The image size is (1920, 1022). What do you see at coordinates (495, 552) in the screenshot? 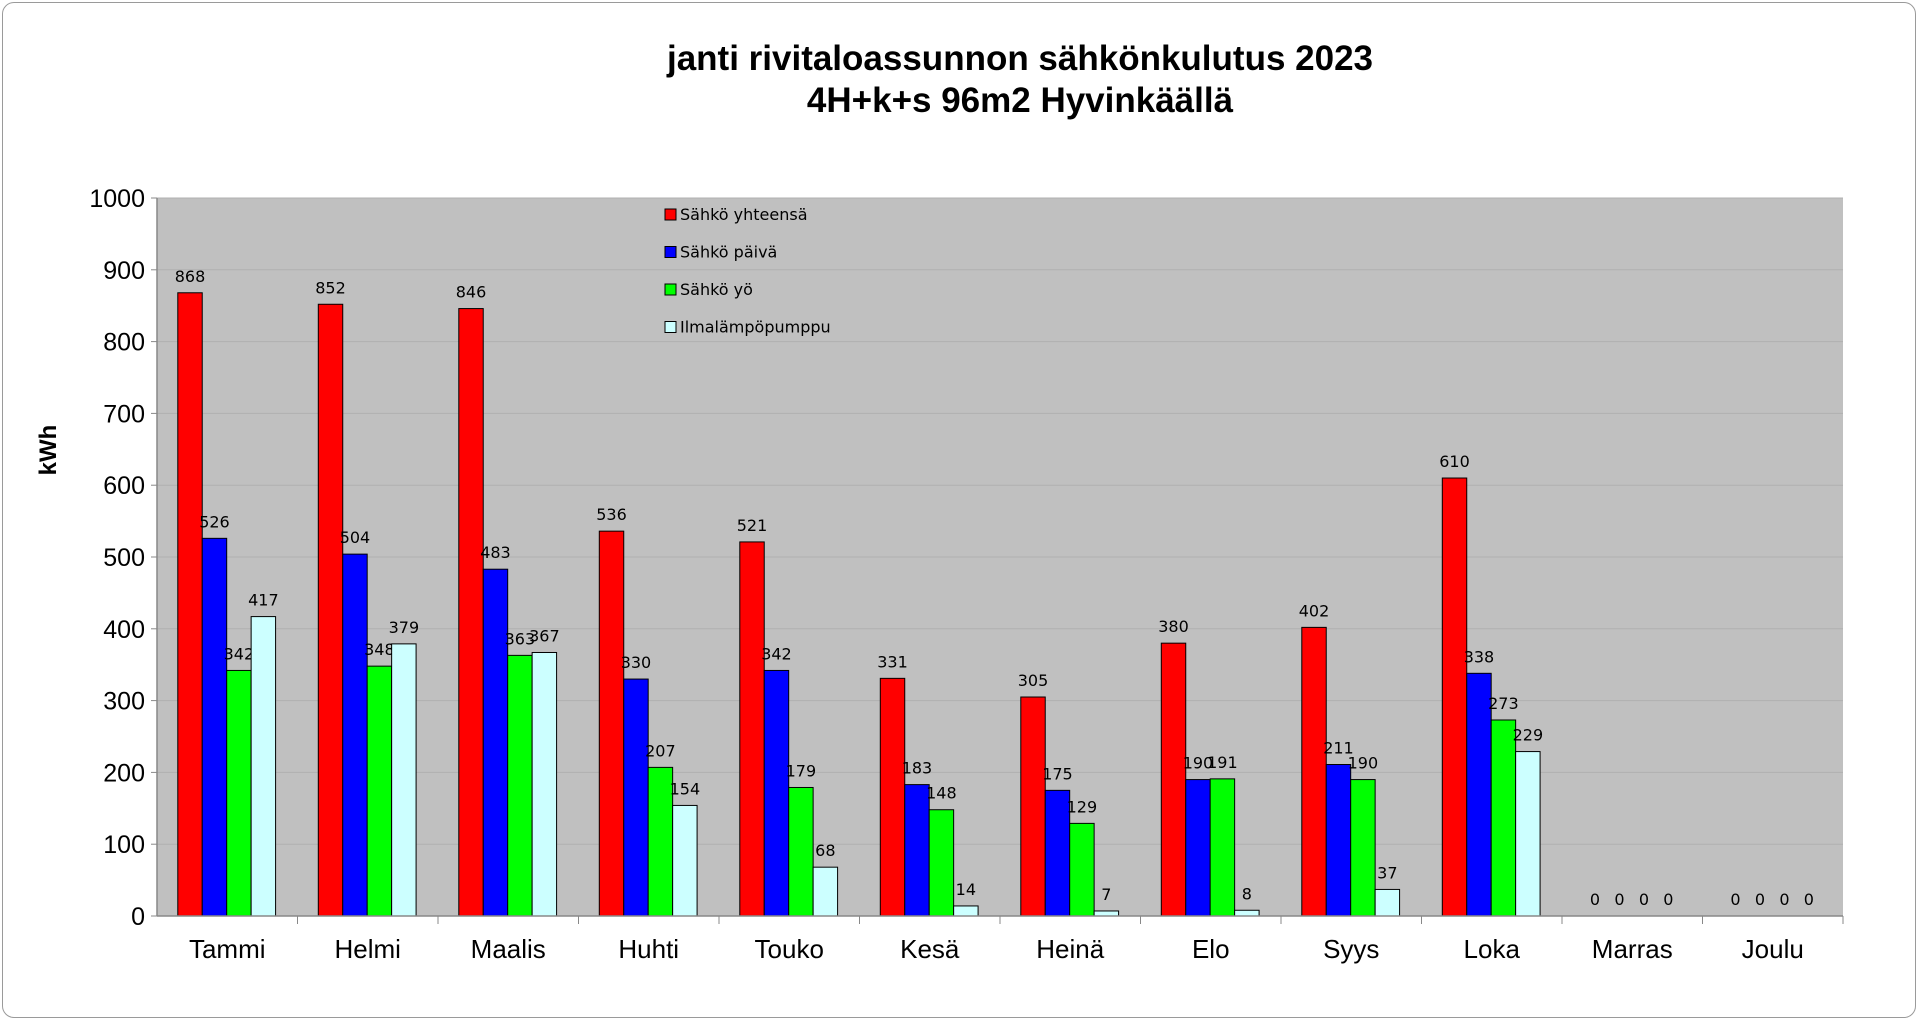
I see `data-label: 483` at bounding box center [495, 552].